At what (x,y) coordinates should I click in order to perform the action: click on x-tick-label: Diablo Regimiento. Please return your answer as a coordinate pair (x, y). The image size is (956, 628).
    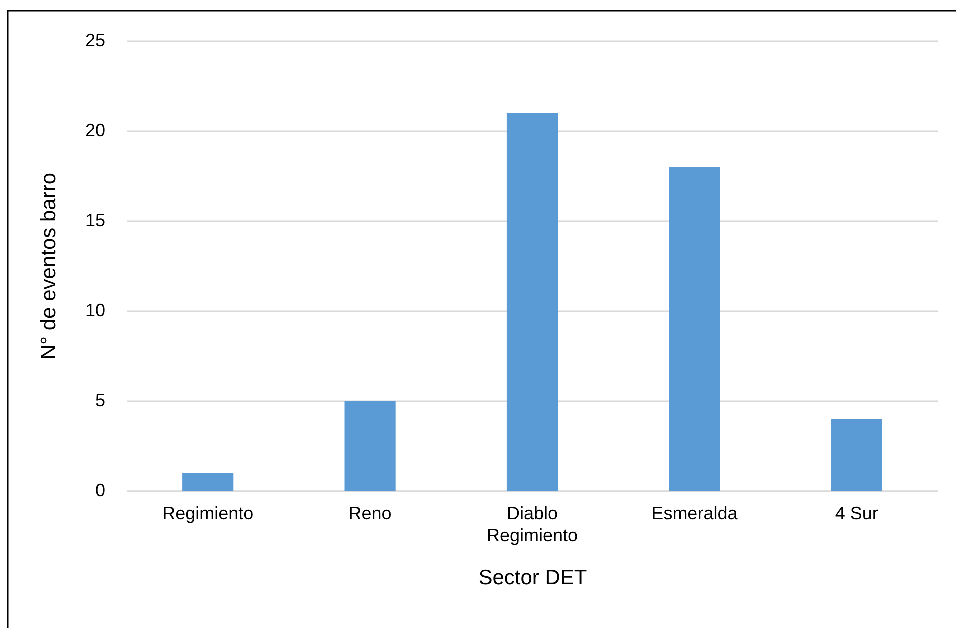
    Looking at the image, I should click on (532, 525).